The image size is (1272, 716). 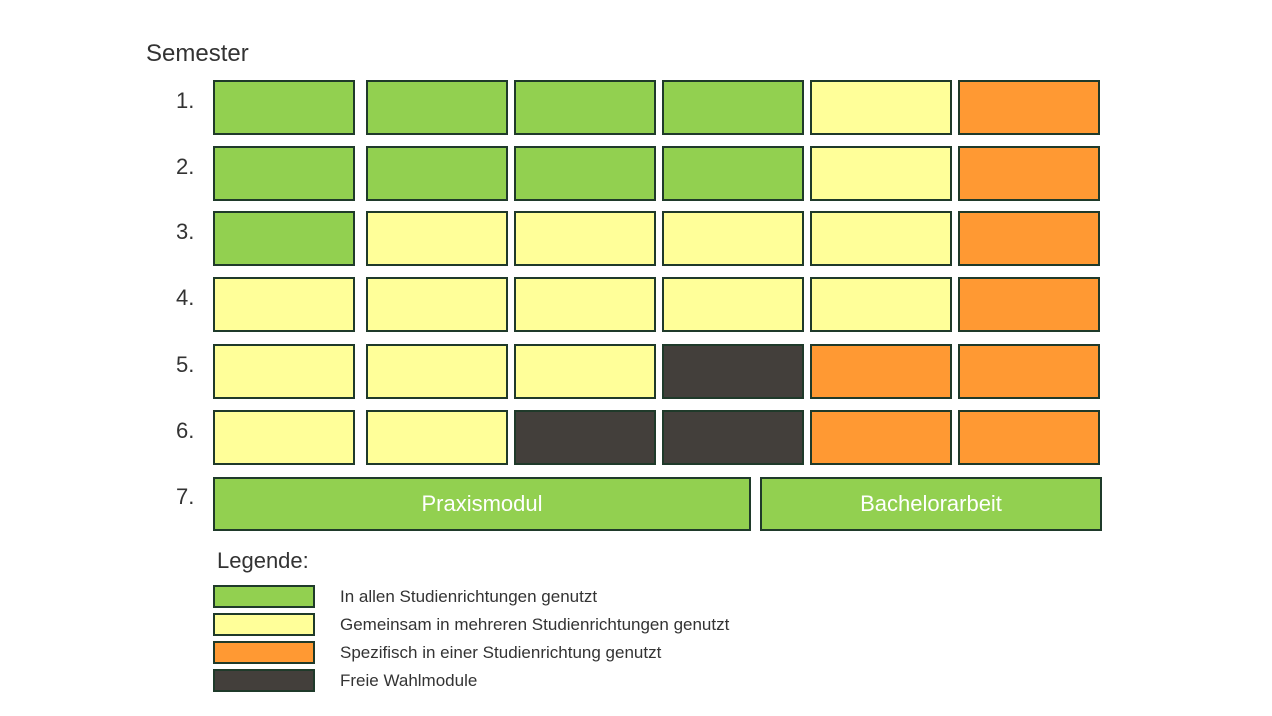 What do you see at coordinates (263, 560) in the screenshot?
I see `legend-title: Legende:` at bounding box center [263, 560].